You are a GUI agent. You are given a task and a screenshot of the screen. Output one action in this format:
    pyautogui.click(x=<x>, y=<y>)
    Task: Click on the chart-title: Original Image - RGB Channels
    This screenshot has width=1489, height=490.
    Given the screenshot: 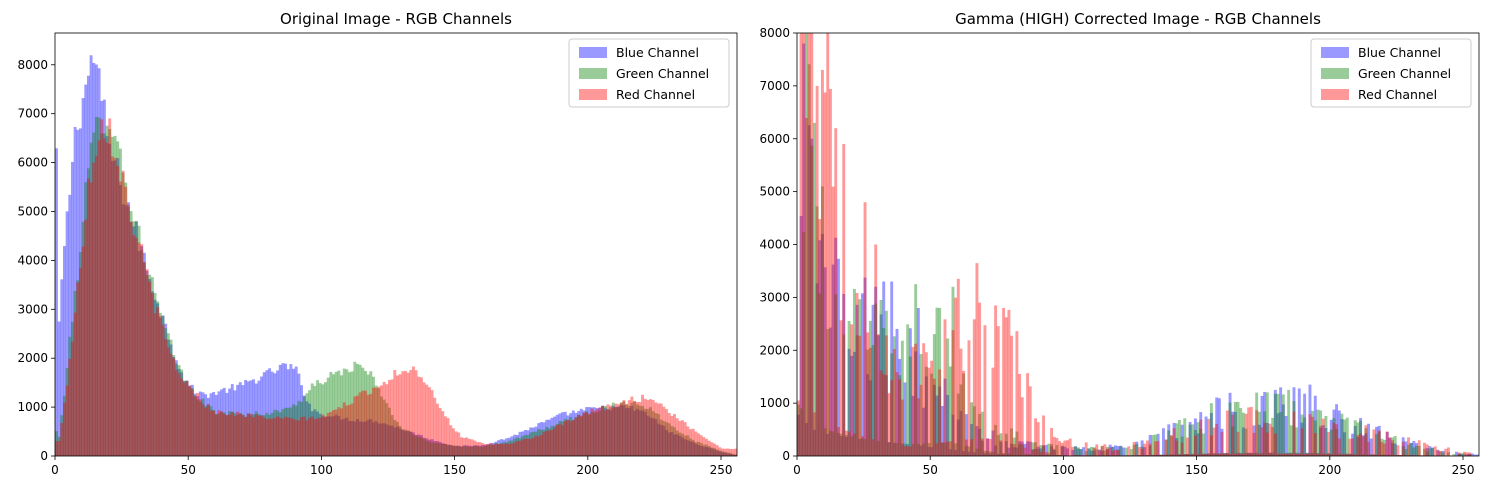 What is the action you would take?
    pyautogui.click(x=396, y=19)
    